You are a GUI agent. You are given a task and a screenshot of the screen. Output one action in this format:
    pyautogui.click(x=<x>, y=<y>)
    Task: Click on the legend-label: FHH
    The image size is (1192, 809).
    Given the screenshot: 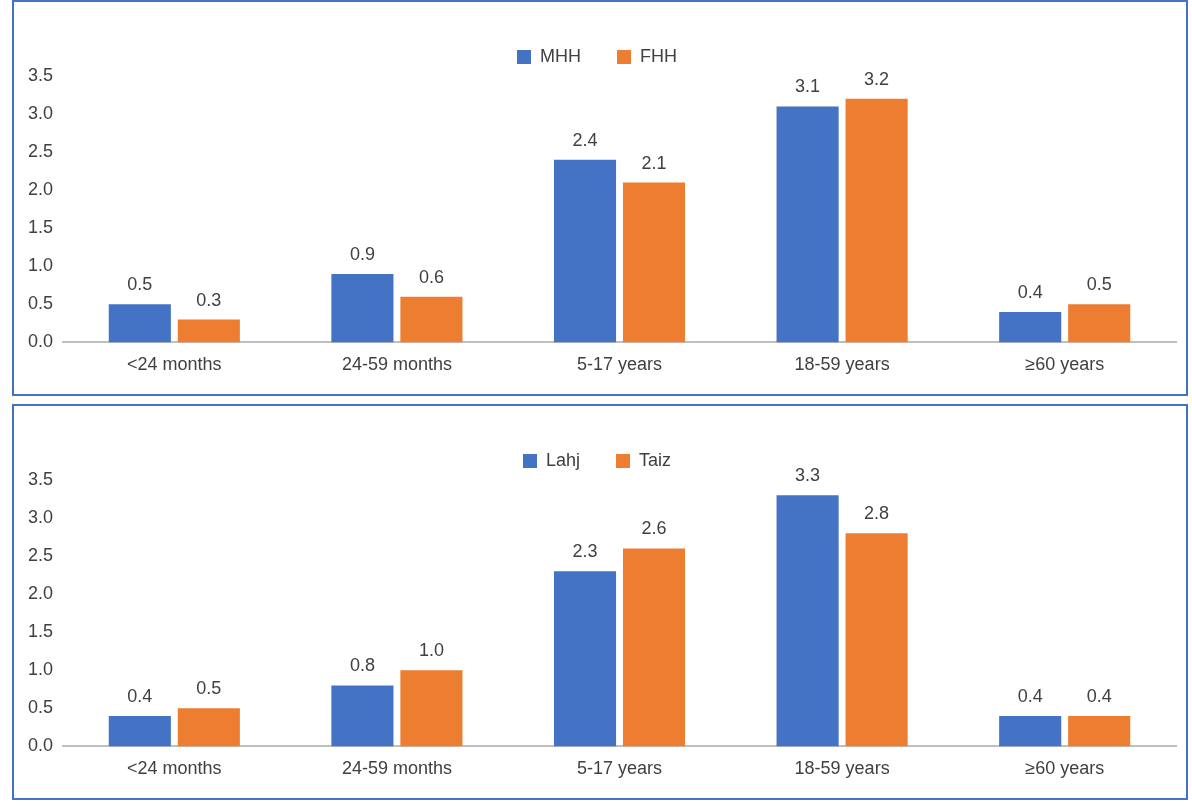 What is the action you would take?
    pyautogui.click(x=658, y=55)
    